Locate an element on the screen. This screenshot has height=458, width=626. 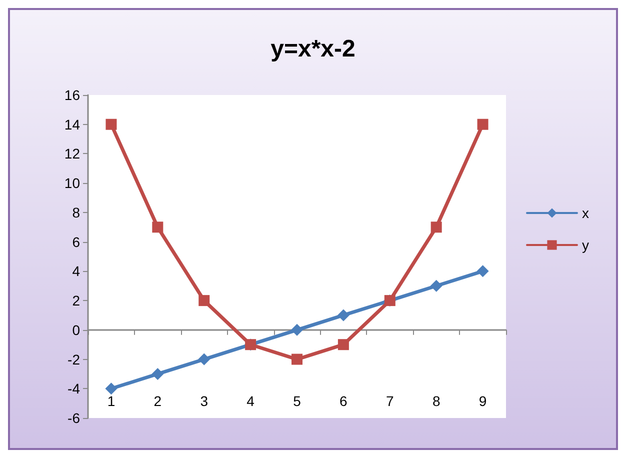
chart-title: y=x*x-2 is located at coordinates (313, 49).